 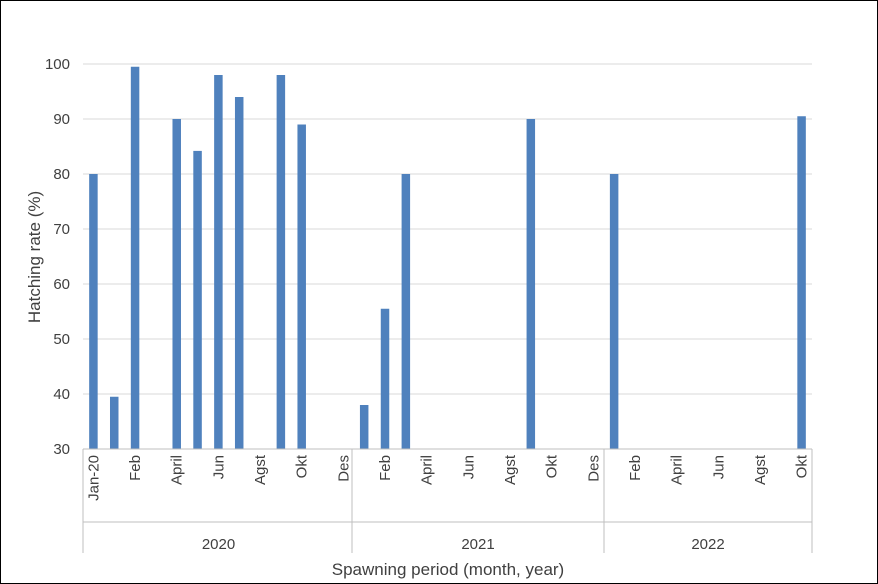 I want to click on y-tick-label: 40, so click(x=61, y=394).